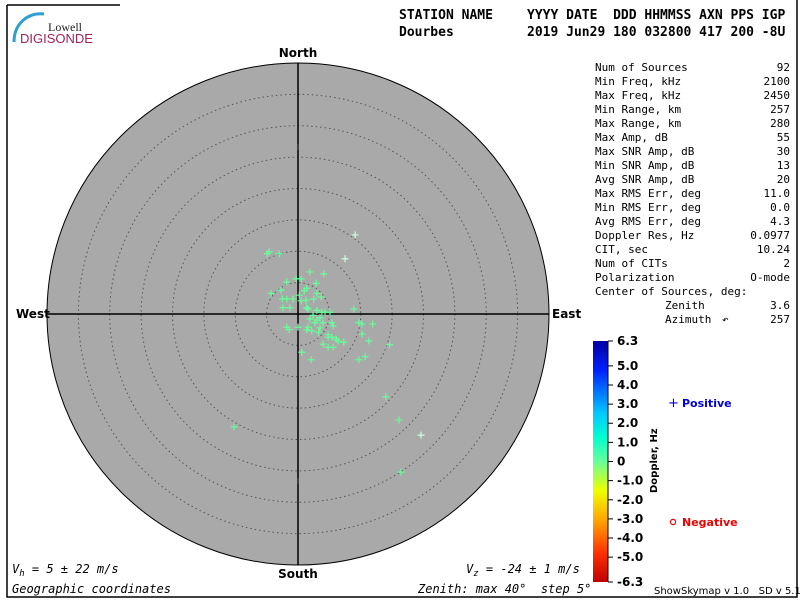 The height and width of the screenshot is (600, 800). I want to click on header-date-labels: YYYY DATE DDD HHMMSS AXN PPS IGP, so click(656, 15).